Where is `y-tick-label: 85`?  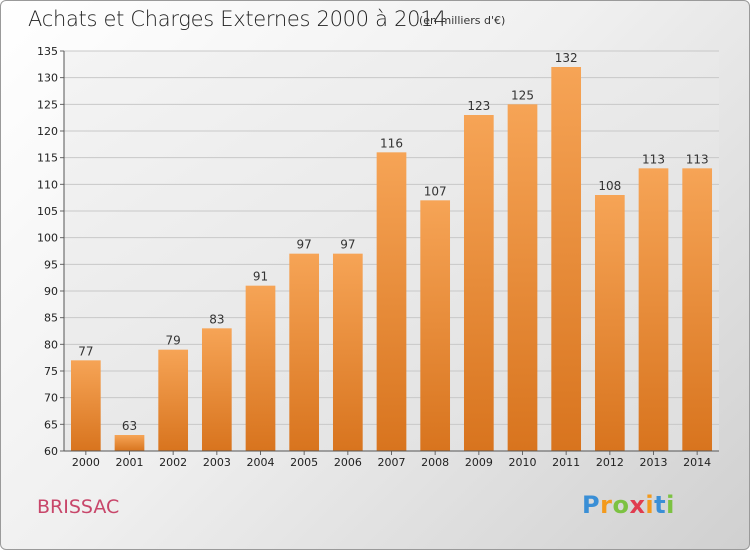 y-tick-label: 85 is located at coordinates (51, 318).